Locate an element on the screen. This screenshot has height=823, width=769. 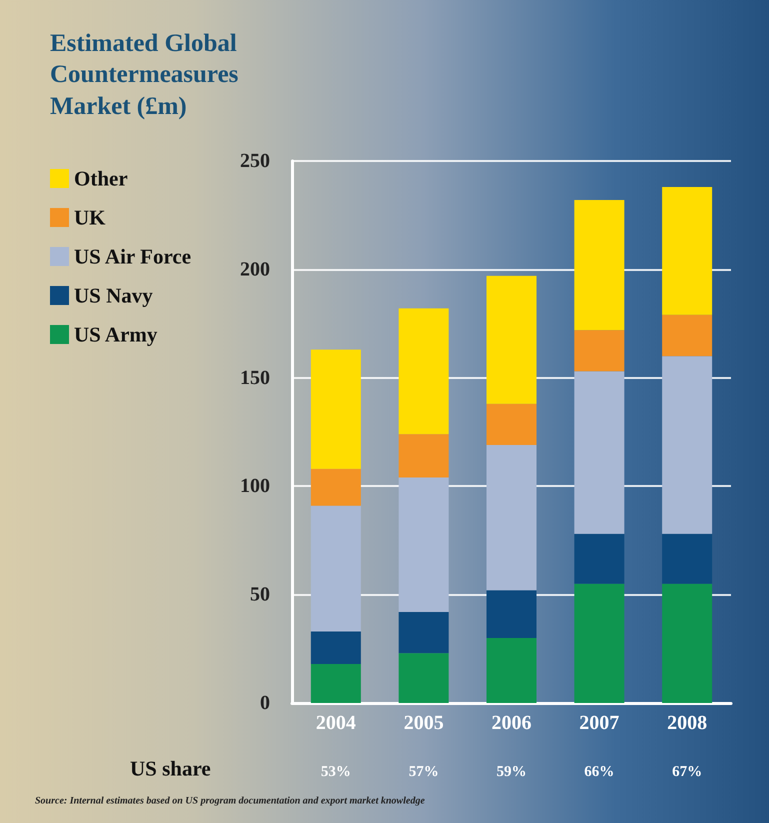
y-tick-label: 250 is located at coordinates (255, 161).